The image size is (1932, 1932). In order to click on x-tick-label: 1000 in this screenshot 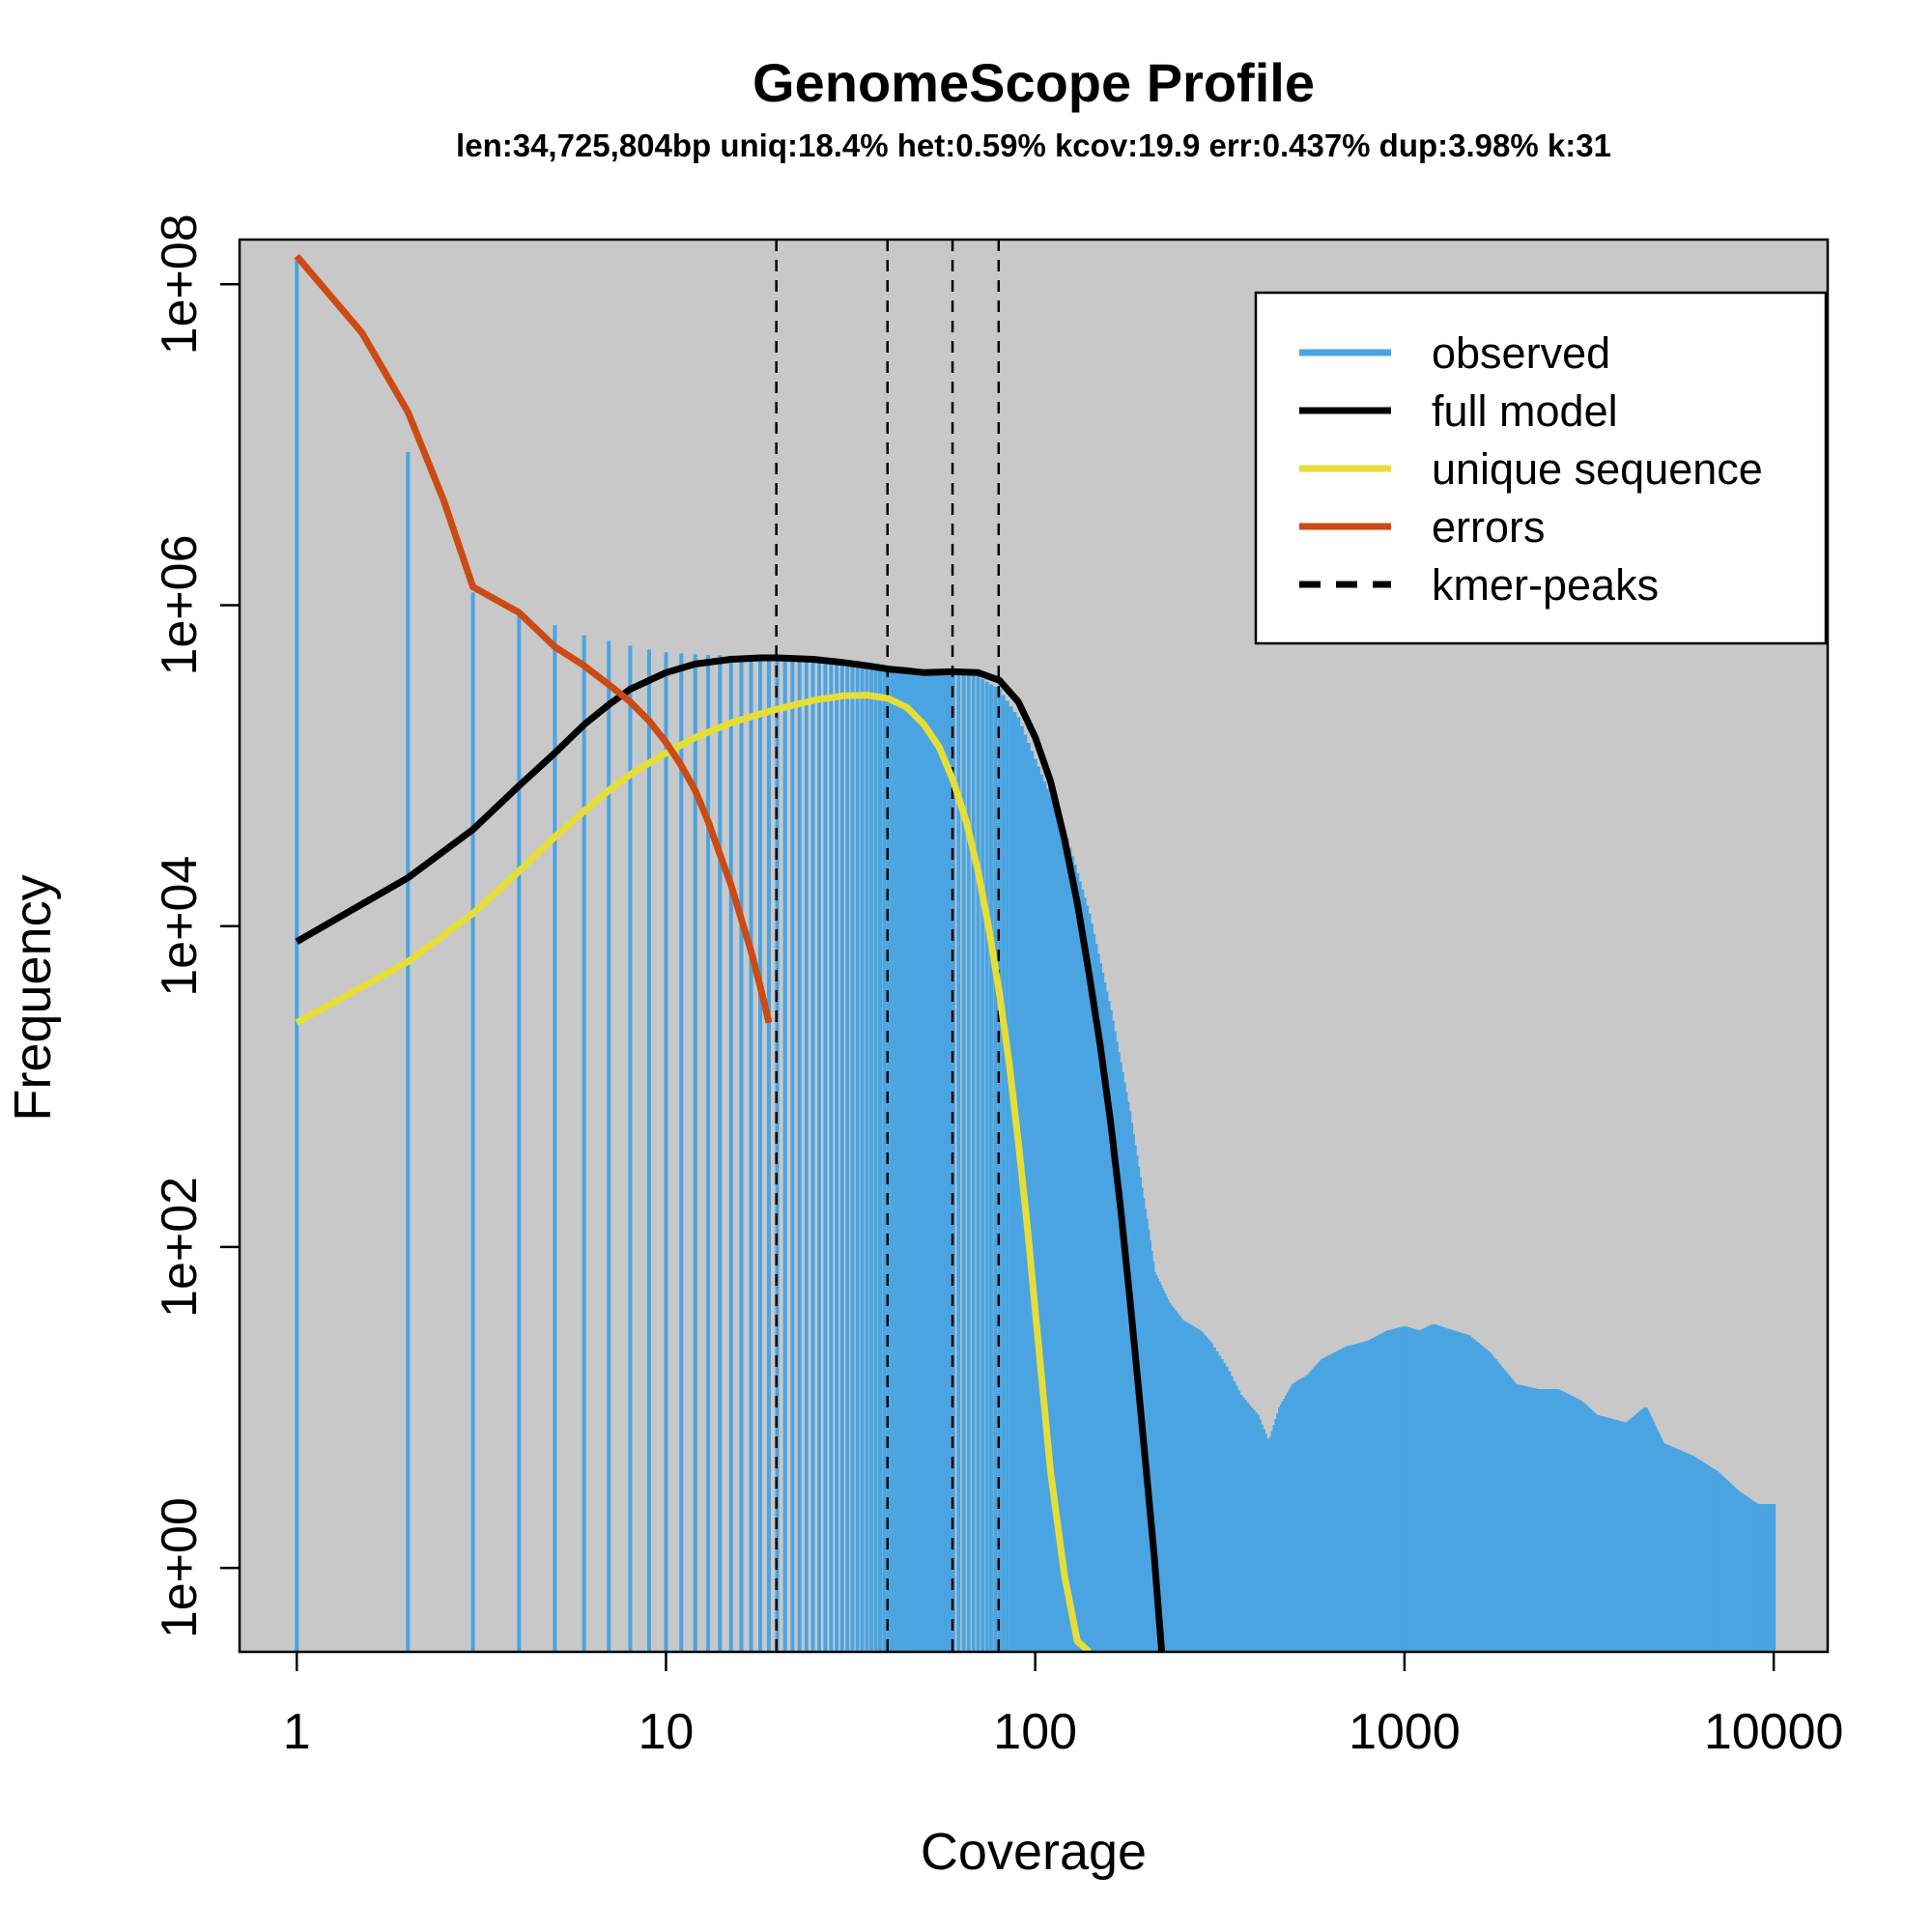, I will do `click(1405, 1732)`.